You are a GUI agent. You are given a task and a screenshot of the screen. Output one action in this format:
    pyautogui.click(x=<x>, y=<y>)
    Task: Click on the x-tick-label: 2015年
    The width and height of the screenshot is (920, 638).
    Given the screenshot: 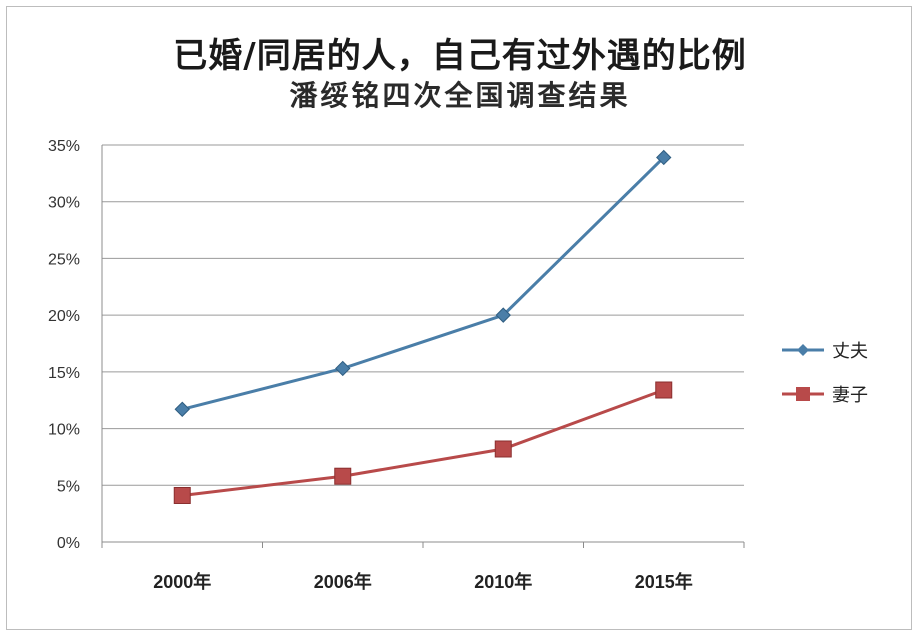 What is the action you would take?
    pyautogui.click(x=664, y=581)
    